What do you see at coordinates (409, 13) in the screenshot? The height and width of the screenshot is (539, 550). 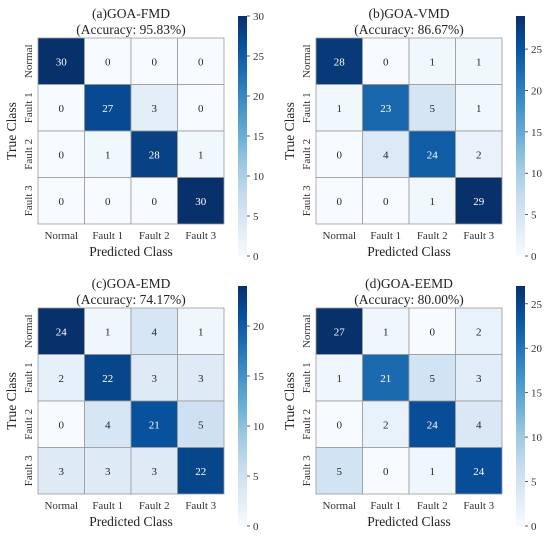 I see `panel-title: (b)GOA-VMD` at bounding box center [409, 13].